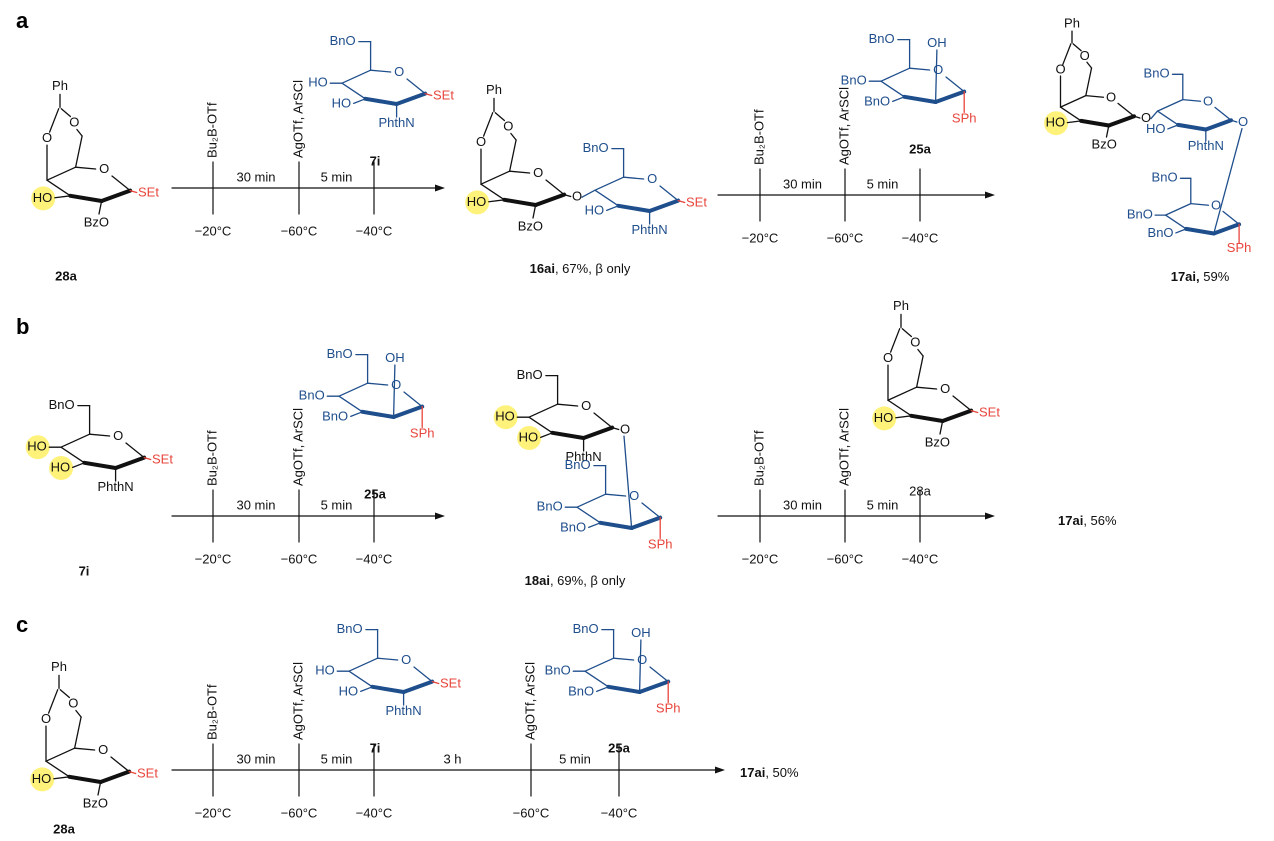  Describe the element at coordinates (901, 305) in the screenshot. I see `atom-label: Ph` at that location.